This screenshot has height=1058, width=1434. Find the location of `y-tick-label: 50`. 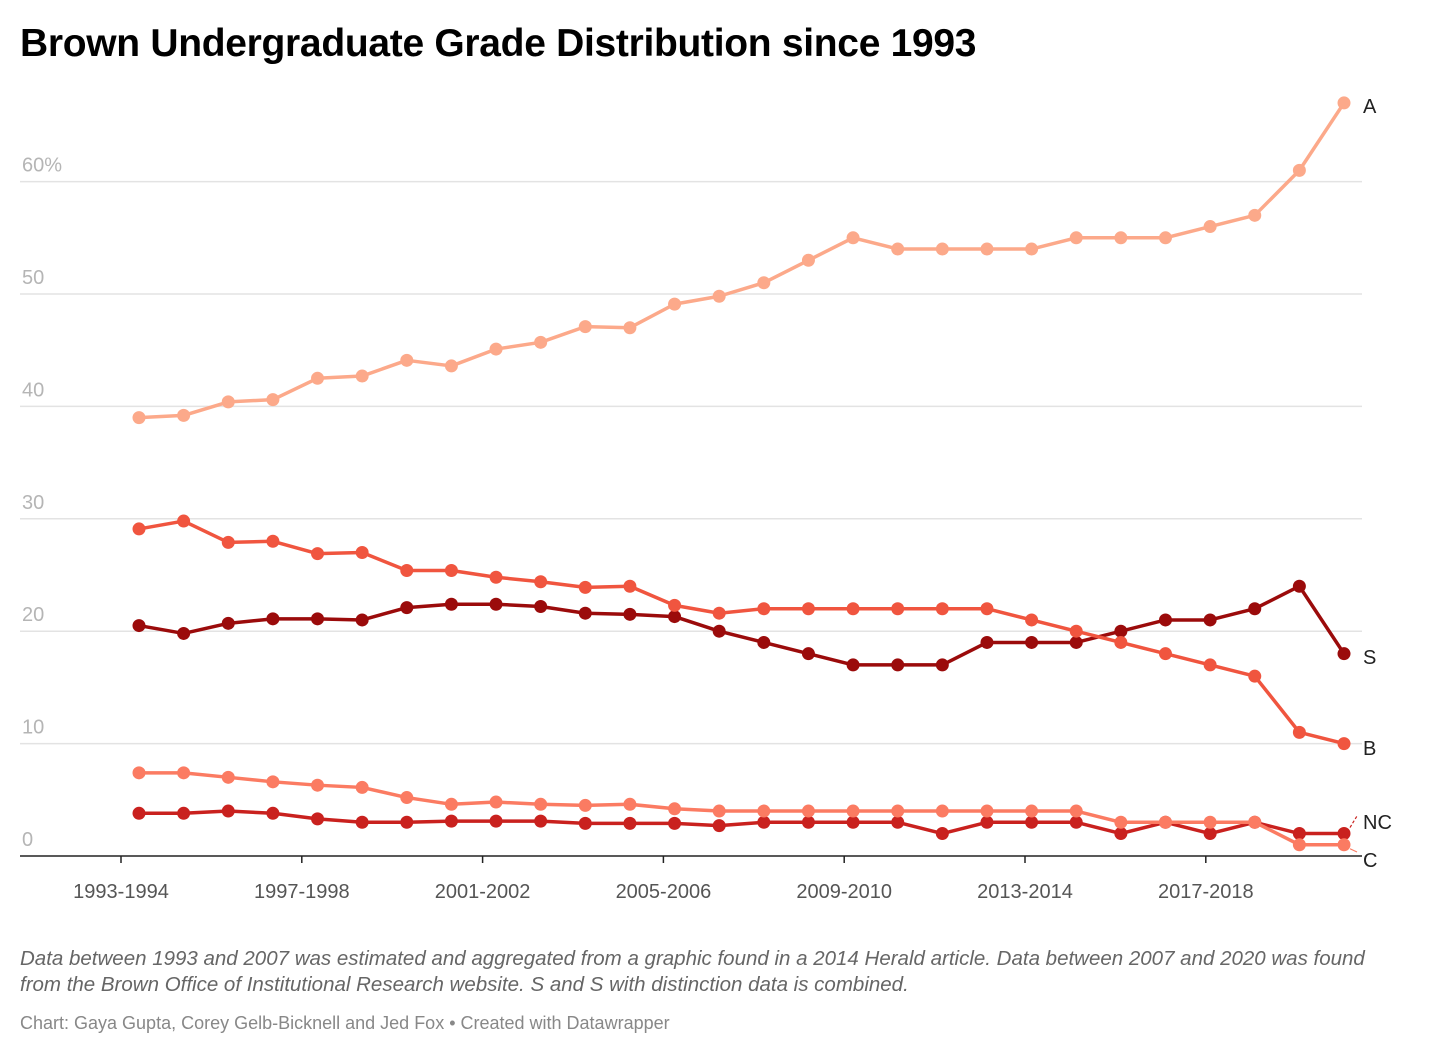

y-tick-label: 50 is located at coordinates (33, 278).